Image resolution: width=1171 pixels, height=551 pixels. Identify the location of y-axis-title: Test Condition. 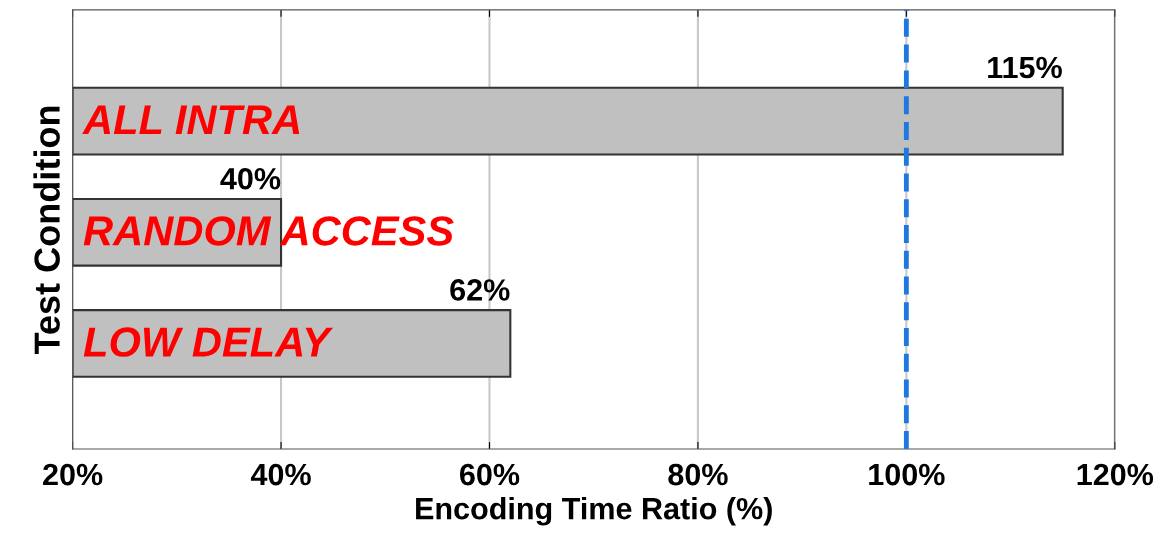
(46, 230).